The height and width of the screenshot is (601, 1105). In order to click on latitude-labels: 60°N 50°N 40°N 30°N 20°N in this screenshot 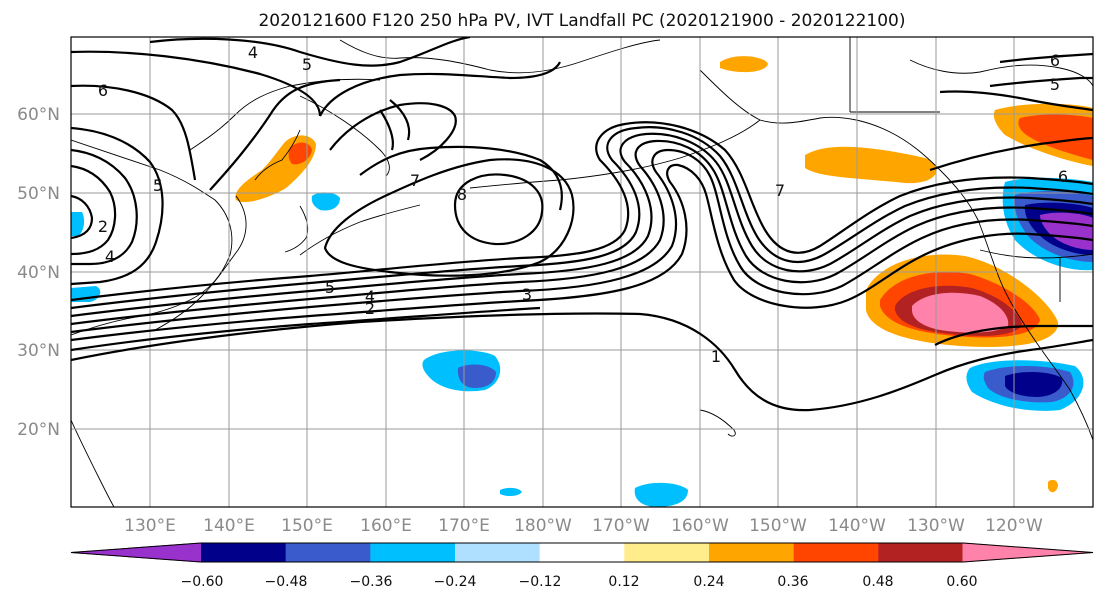, I will do `click(38, 272)`.